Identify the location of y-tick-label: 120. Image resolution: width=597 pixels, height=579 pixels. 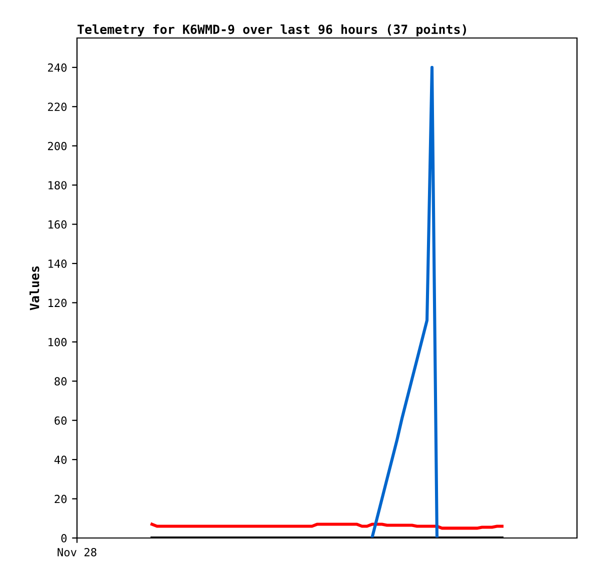
(57, 303).